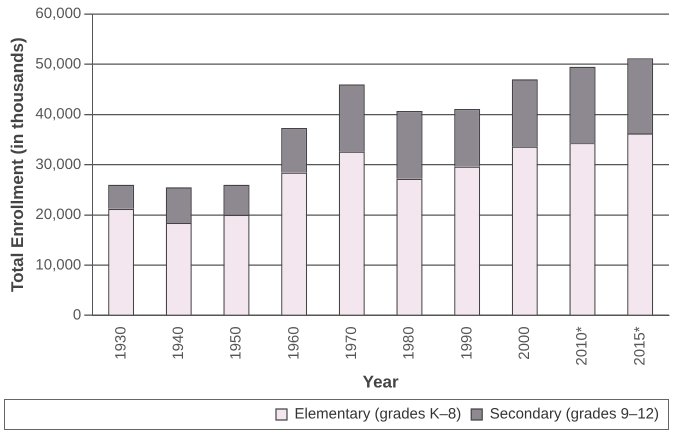 The height and width of the screenshot is (438, 679). What do you see at coordinates (58, 114) in the screenshot?
I see `y-tick-label: 40,000` at bounding box center [58, 114].